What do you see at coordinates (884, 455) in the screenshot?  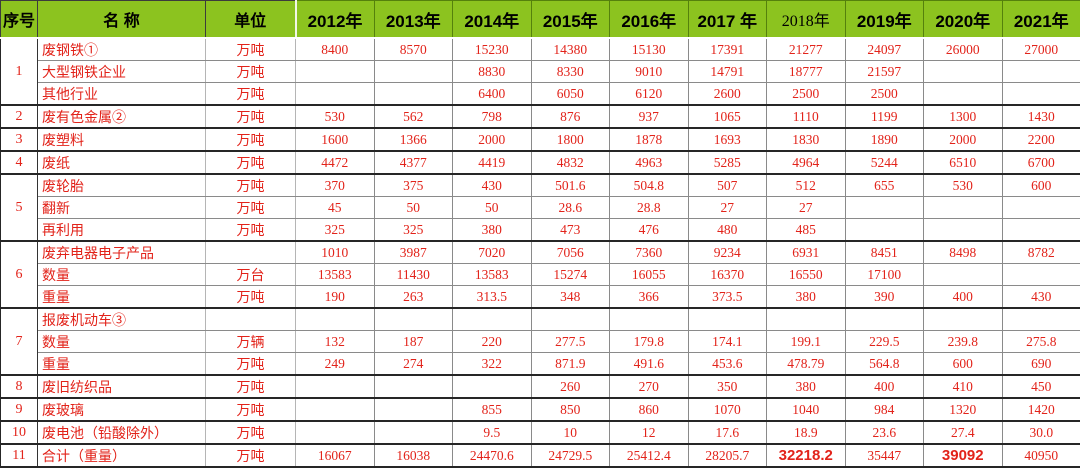 I see `value-cell: 35447` at bounding box center [884, 455].